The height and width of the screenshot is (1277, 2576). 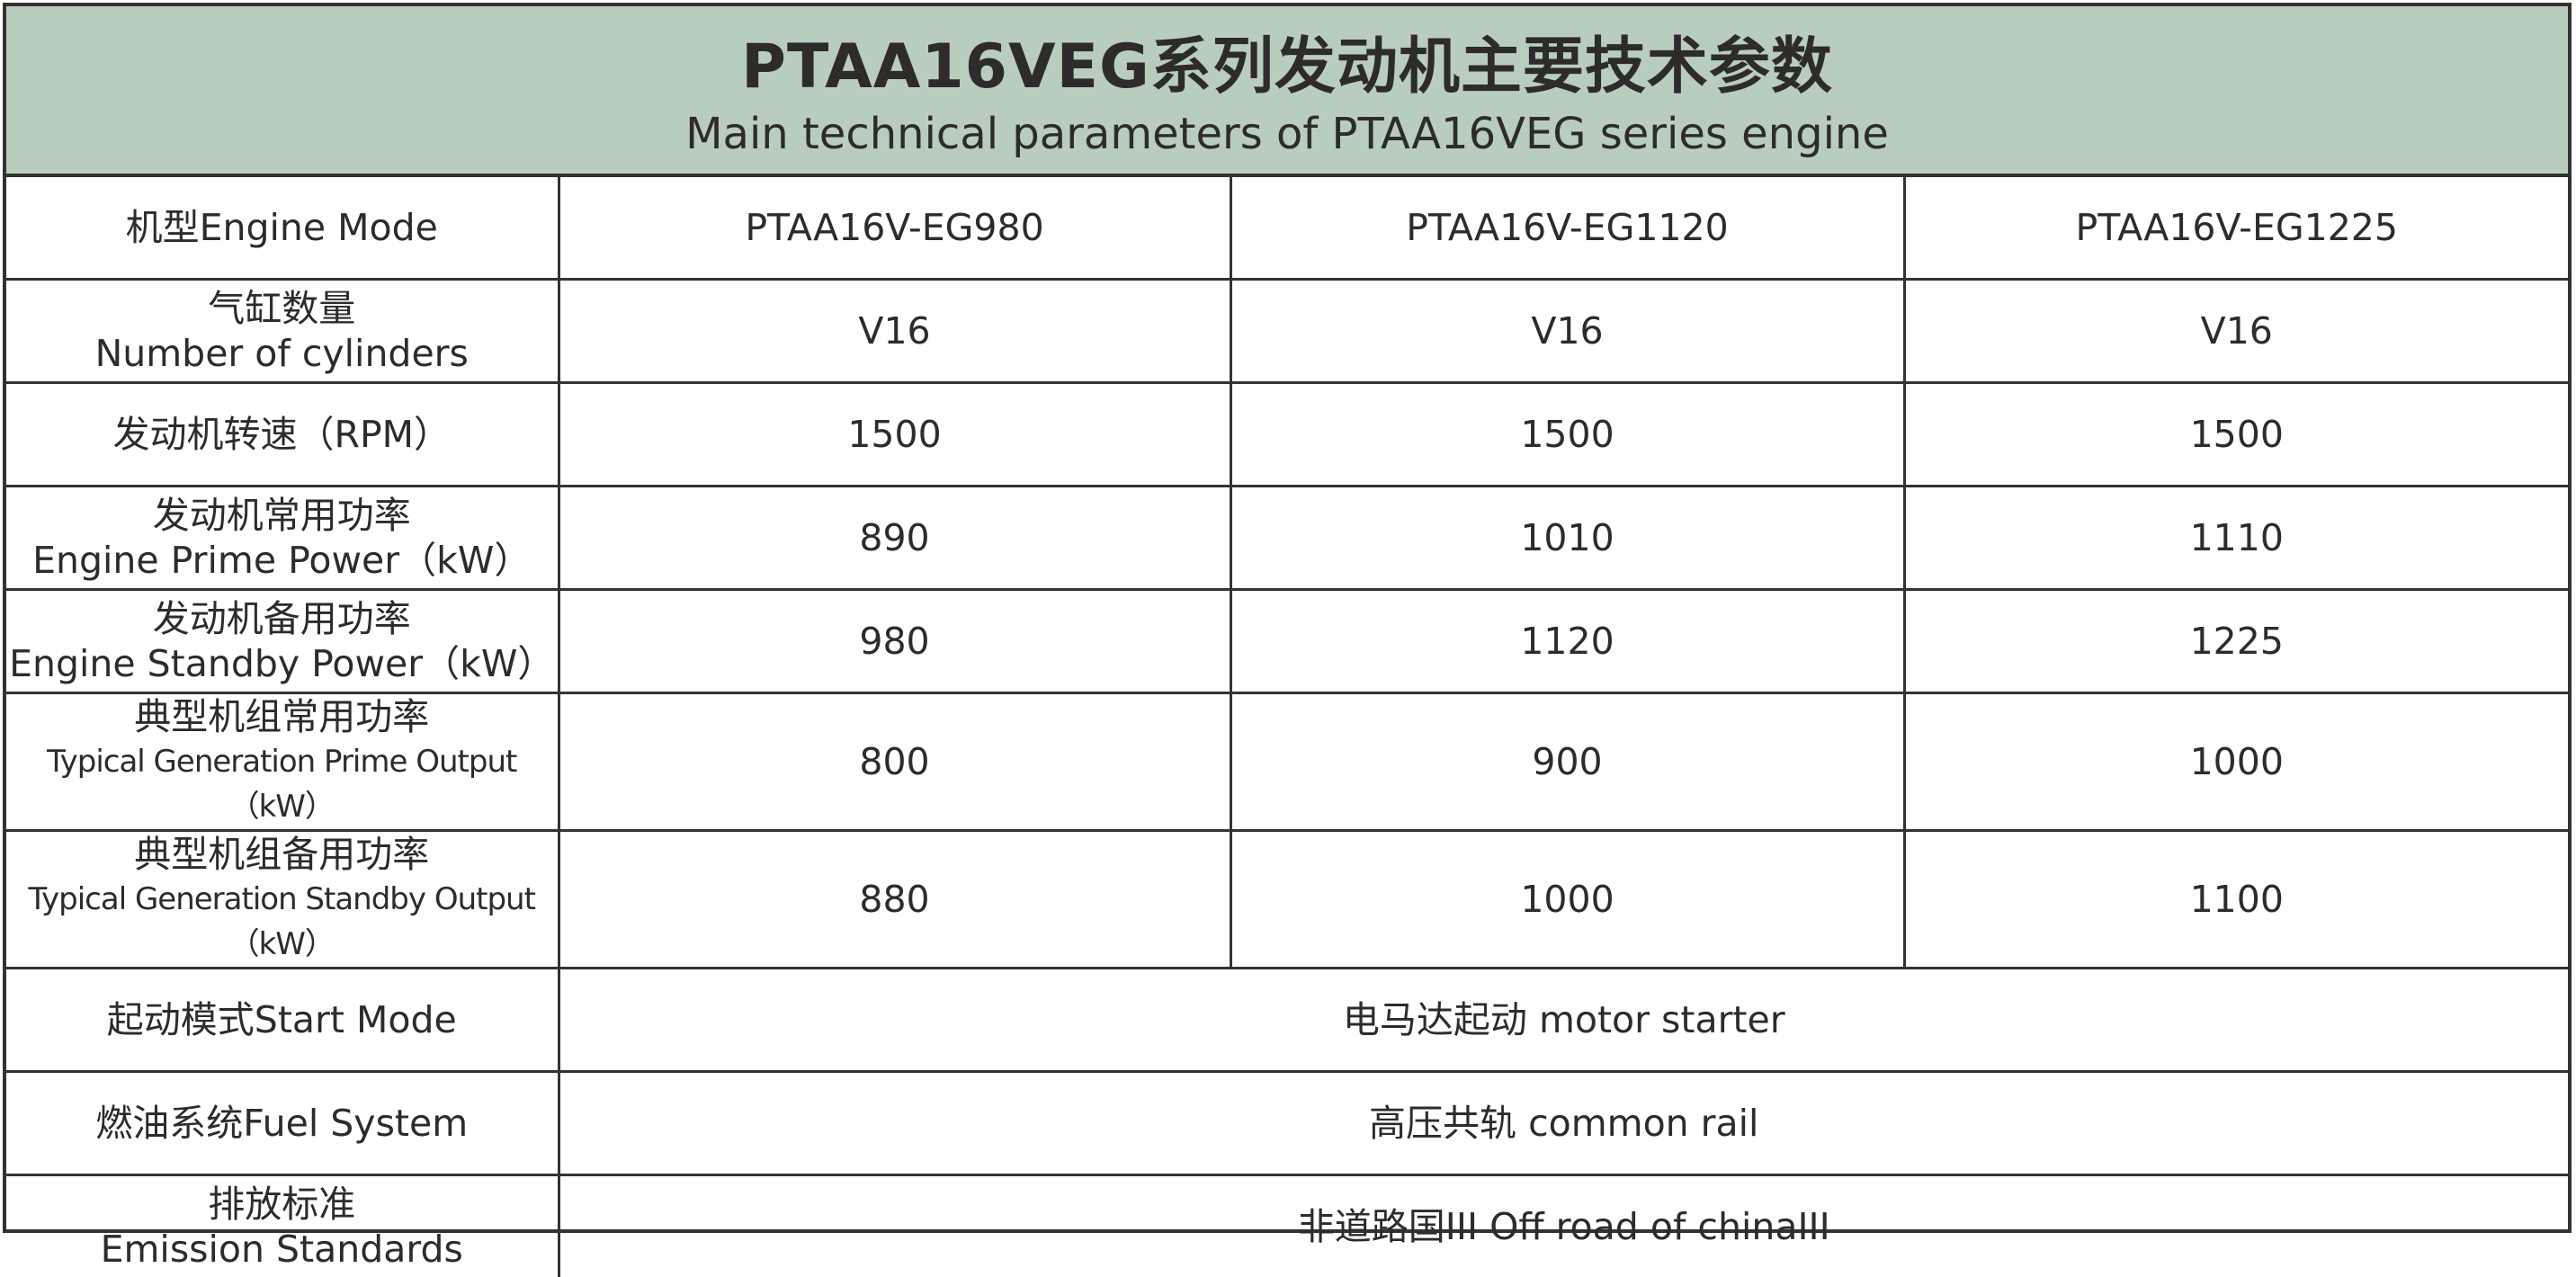 I want to click on label-cn: 典型机组常用功率, so click(x=282, y=716).